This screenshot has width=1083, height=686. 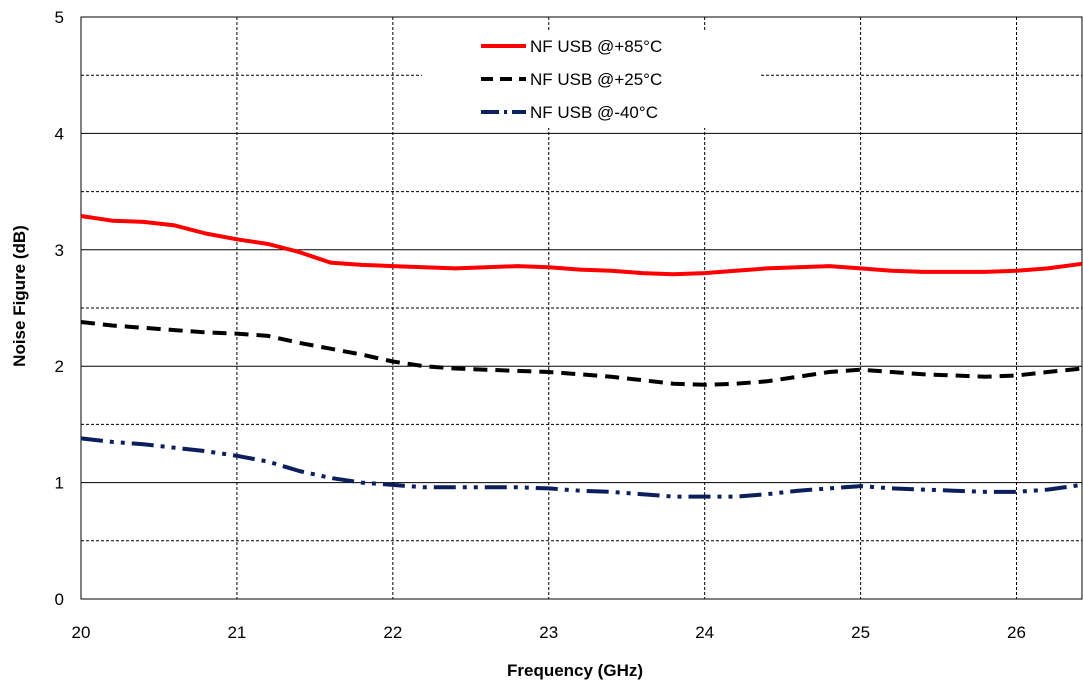 What do you see at coordinates (1016, 632) in the screenshot?
I see `x-tick-label: 26` at bounding box center [1016, 632].